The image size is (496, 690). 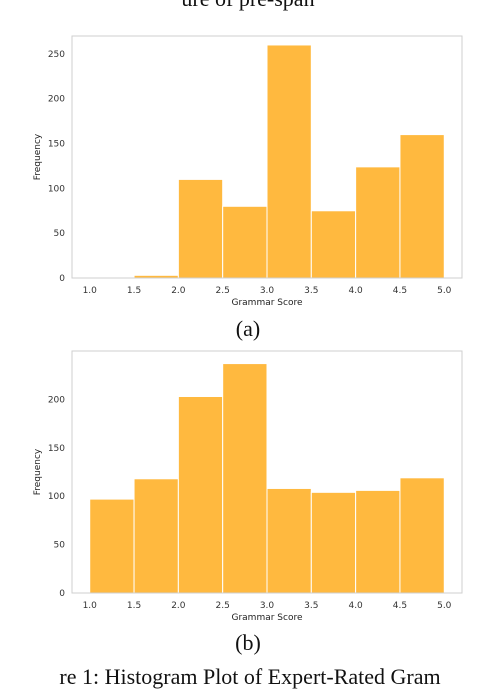 What do you see at coordinates (134, 606) in the screenshot?
I see `x-tick-label-b-2: 1.5` at bounding box center [134, 606].